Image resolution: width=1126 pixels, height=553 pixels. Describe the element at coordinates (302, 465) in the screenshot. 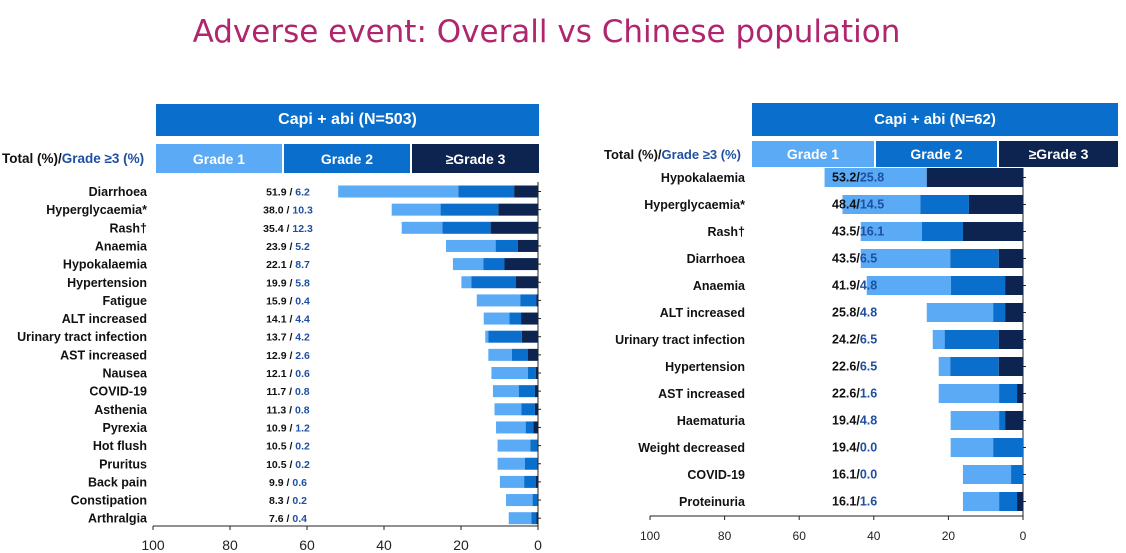

I see `left-row-value-grade3: 0.2` at that location.